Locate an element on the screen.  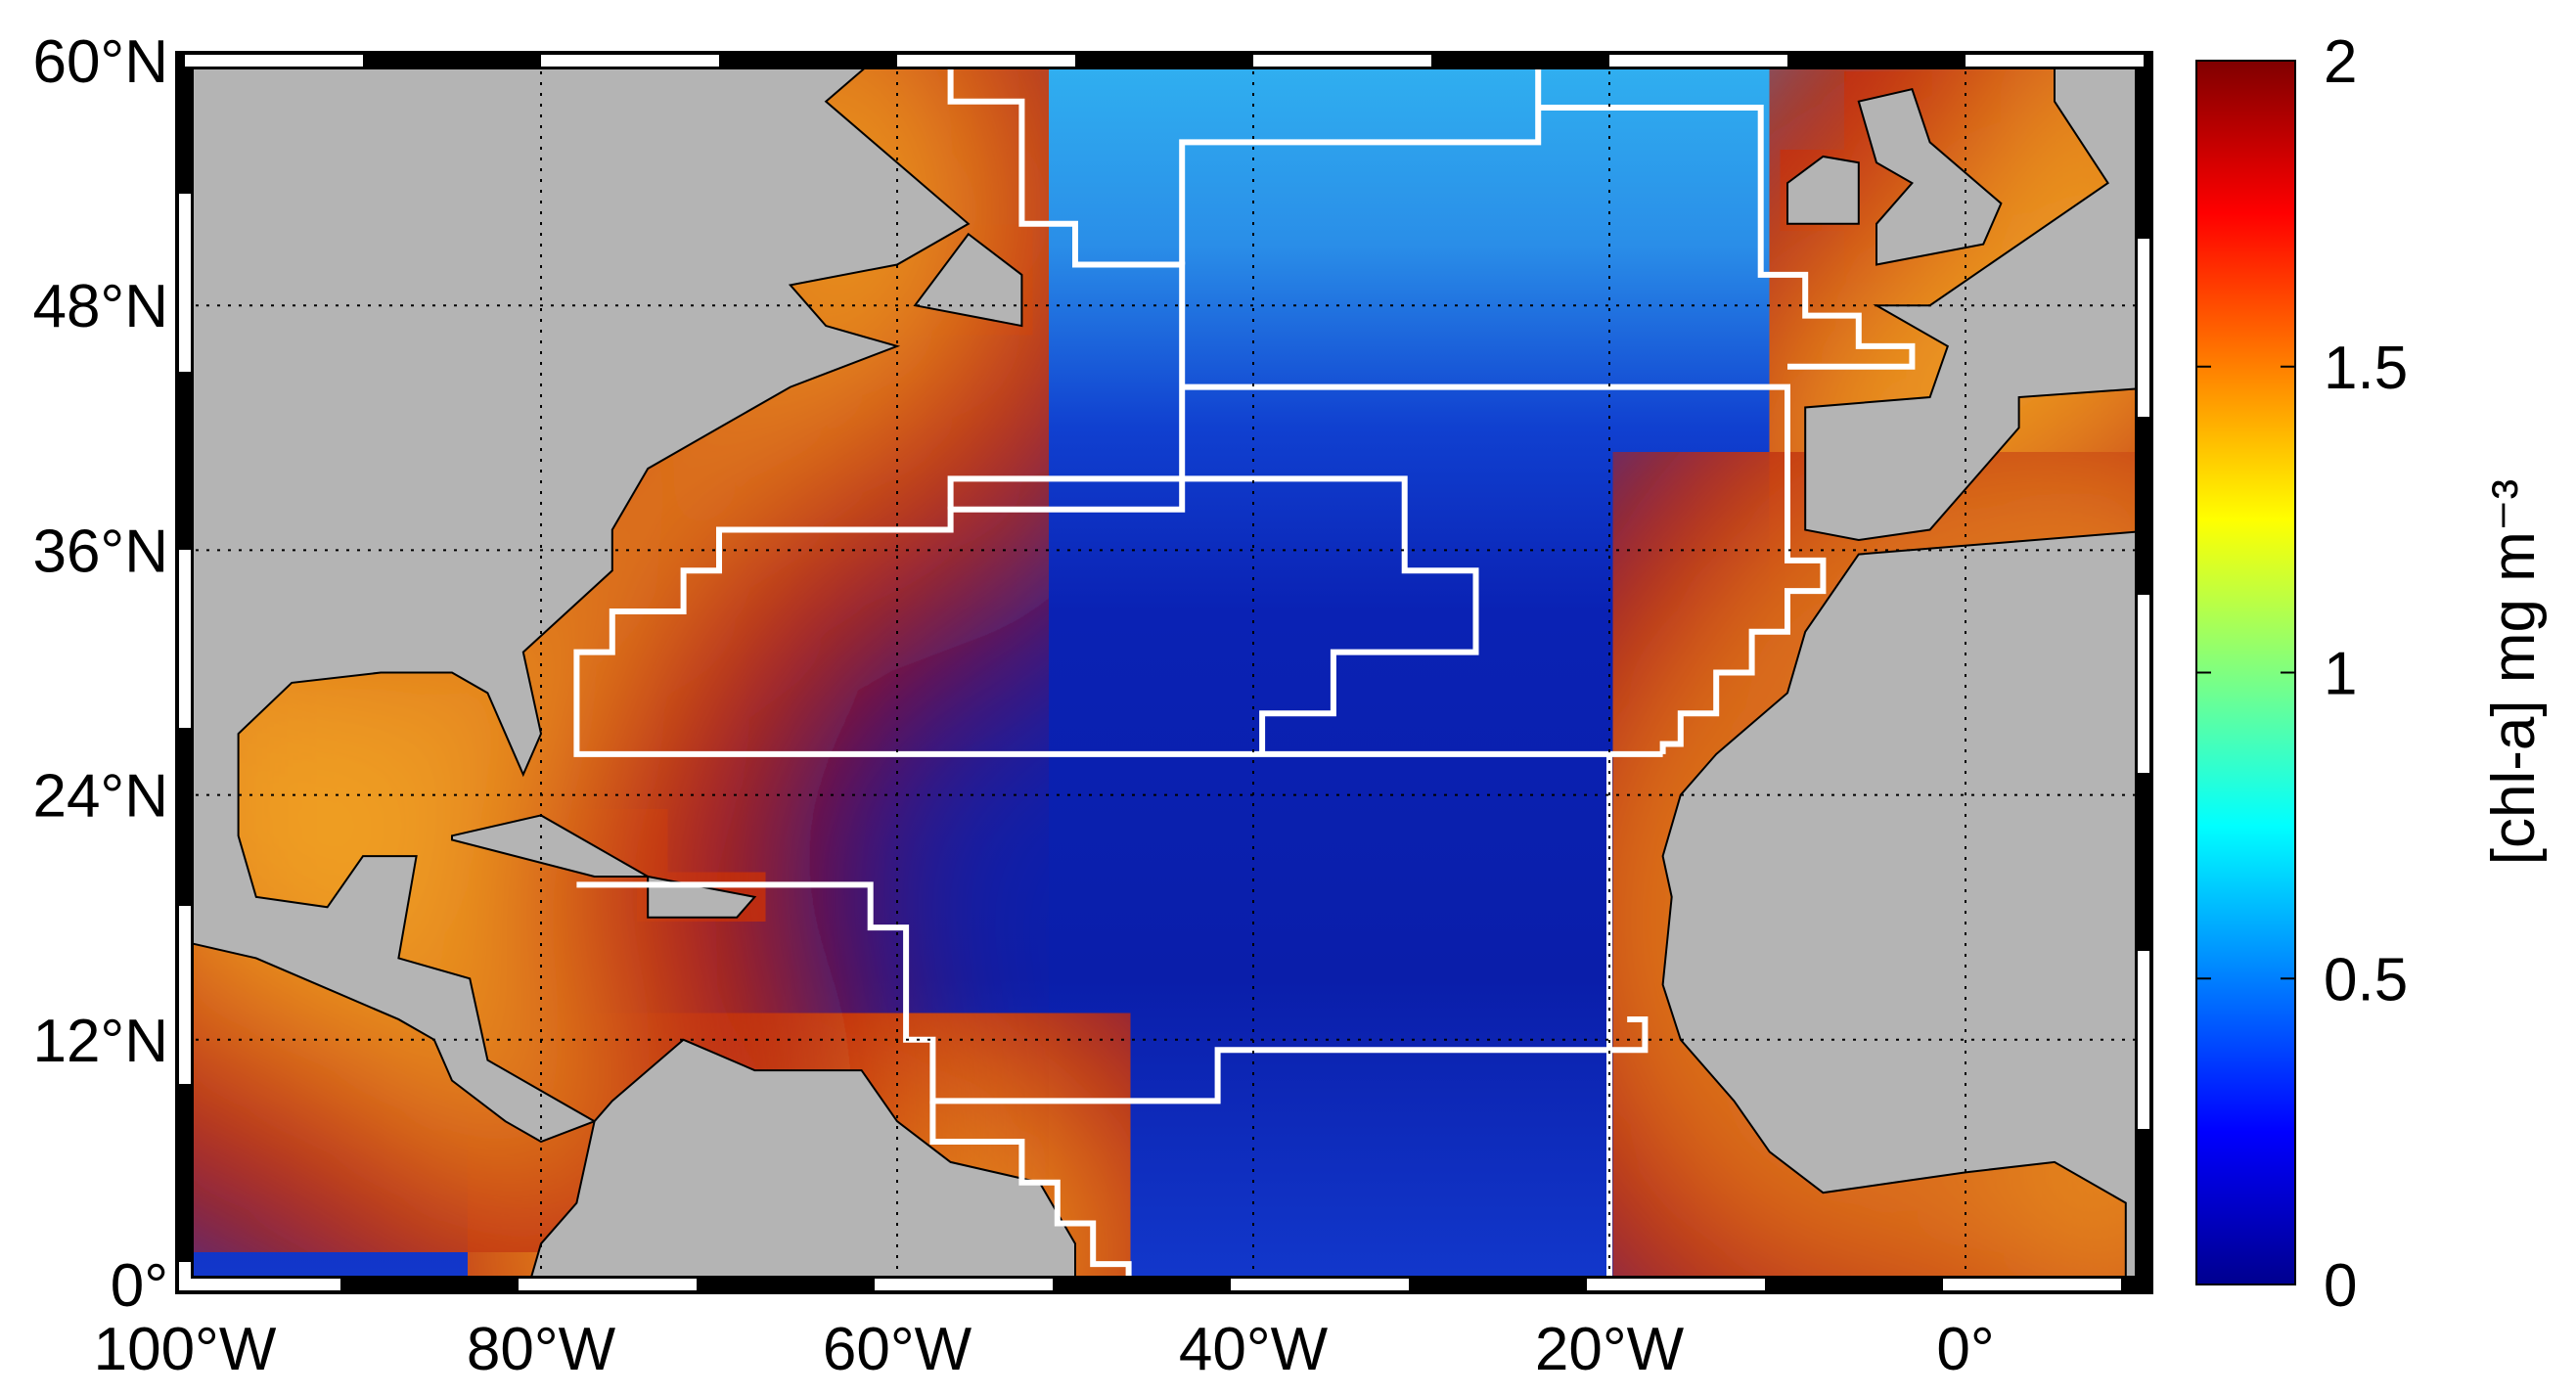
x-tick-label: 20°W is located at coordinates (1610, 1350).